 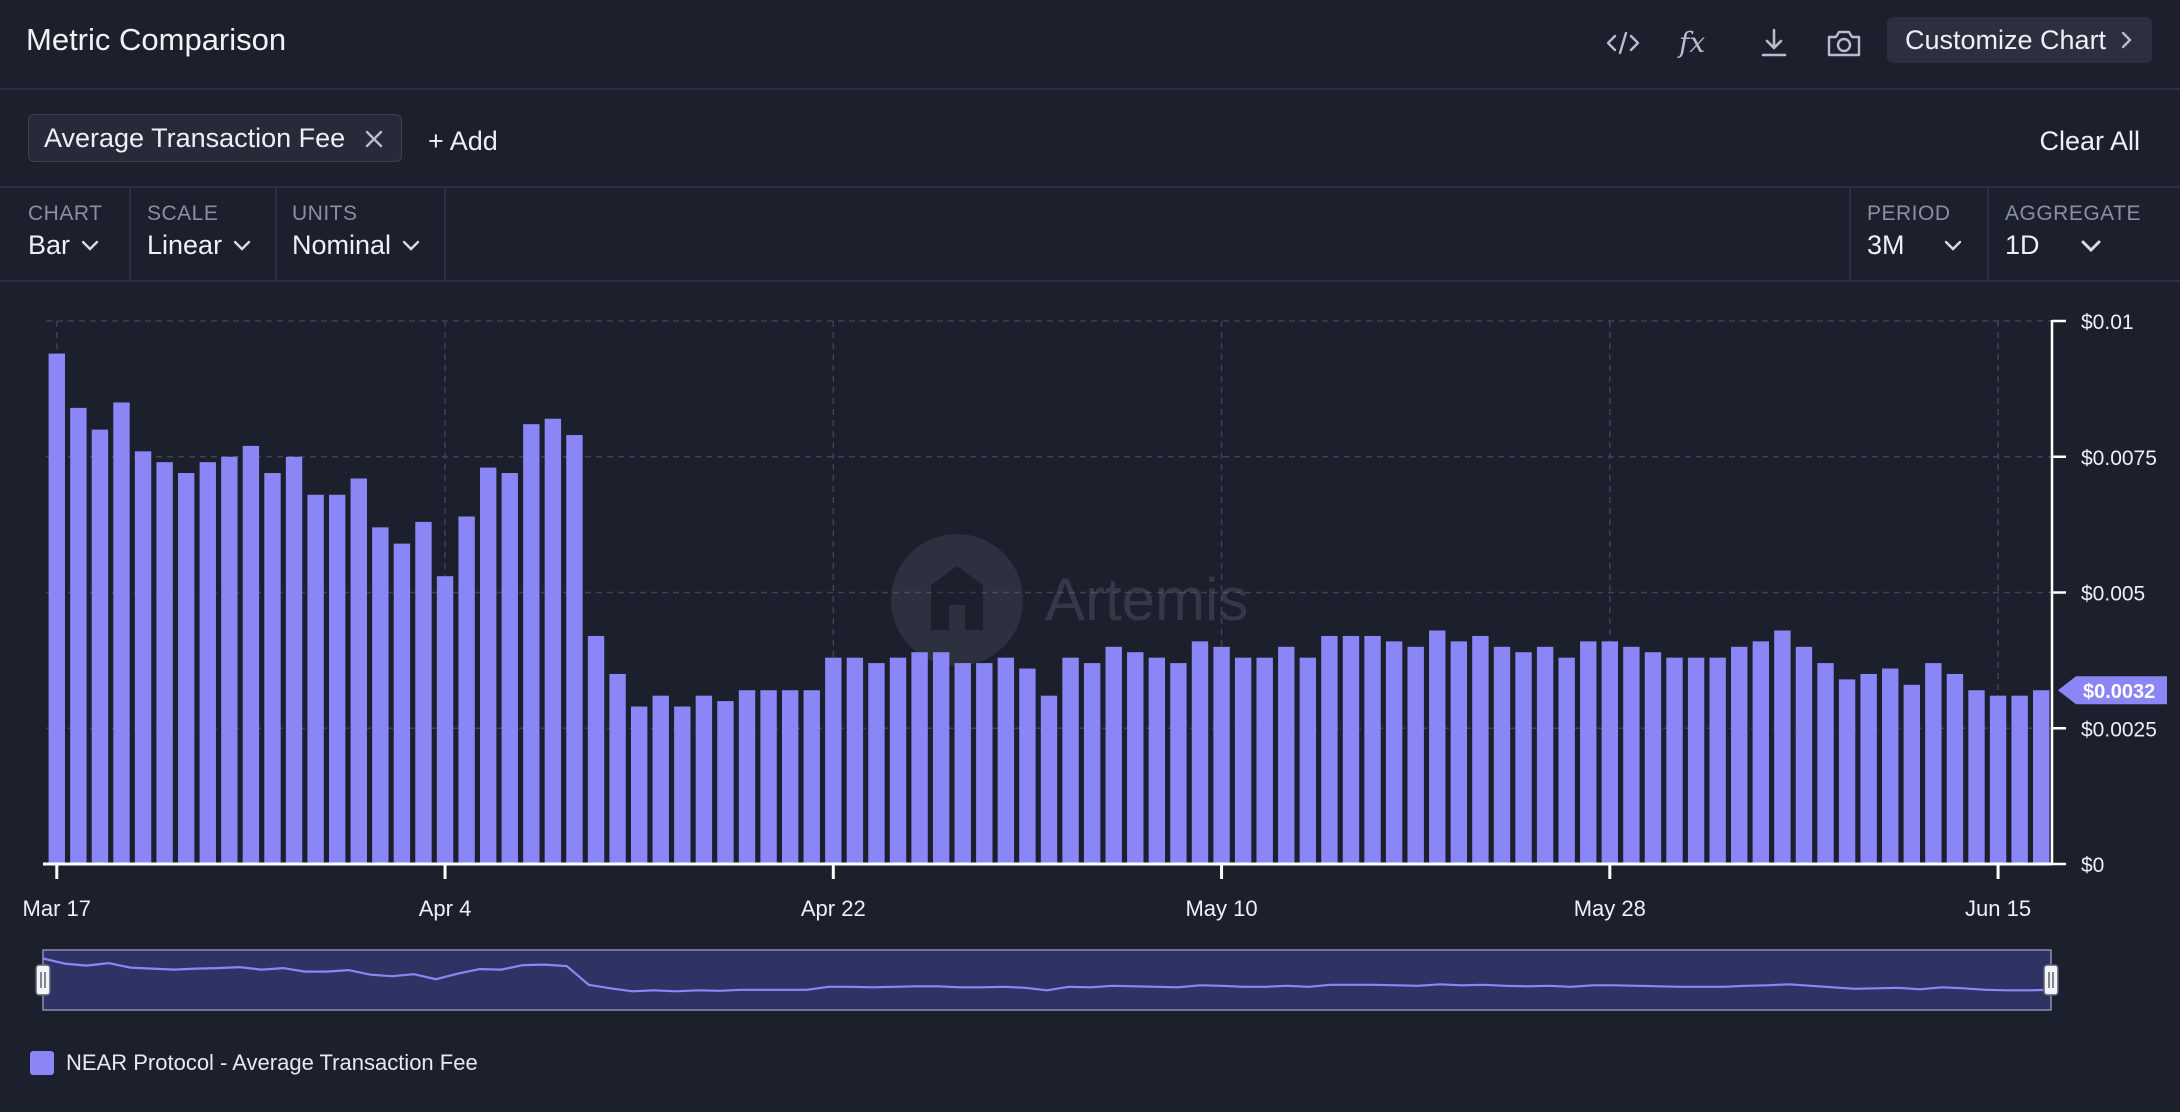 What do you see at coordinates (207, 234) in the screenshot?
I see `scale-select: SCALE Linear` at bounding box center [207, 234].